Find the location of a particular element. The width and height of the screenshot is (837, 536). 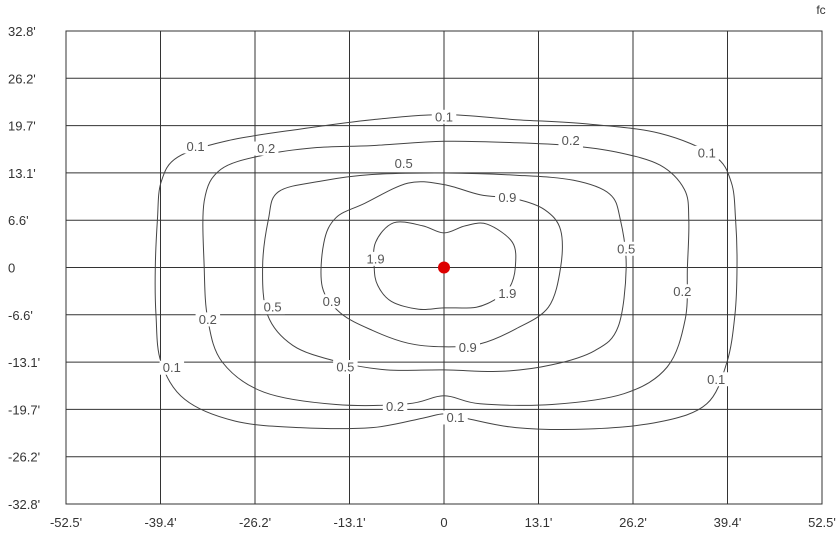

y-tick-label: 0 is located at coordinates (11, 268).